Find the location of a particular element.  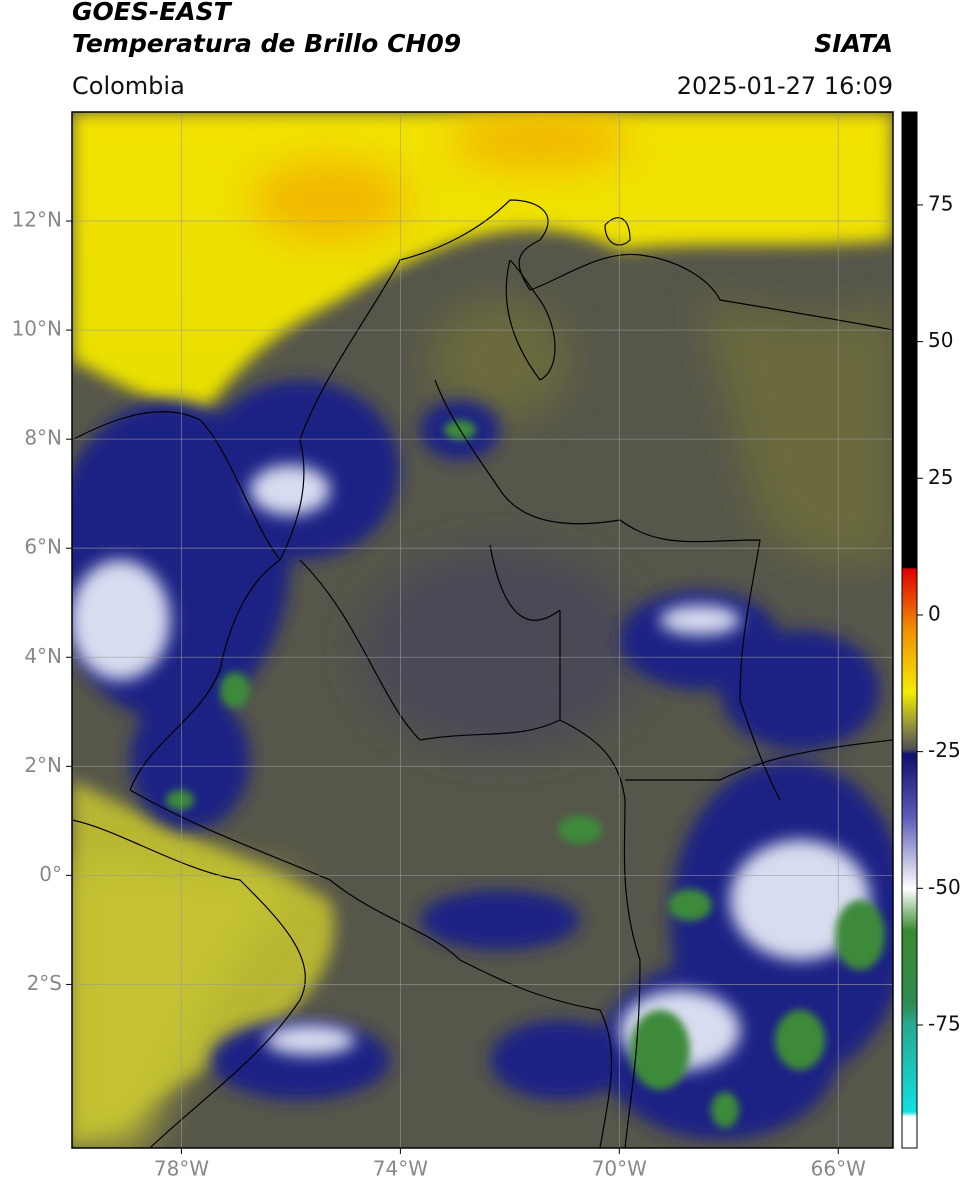

colorbar is located at coordinates (909, 630).